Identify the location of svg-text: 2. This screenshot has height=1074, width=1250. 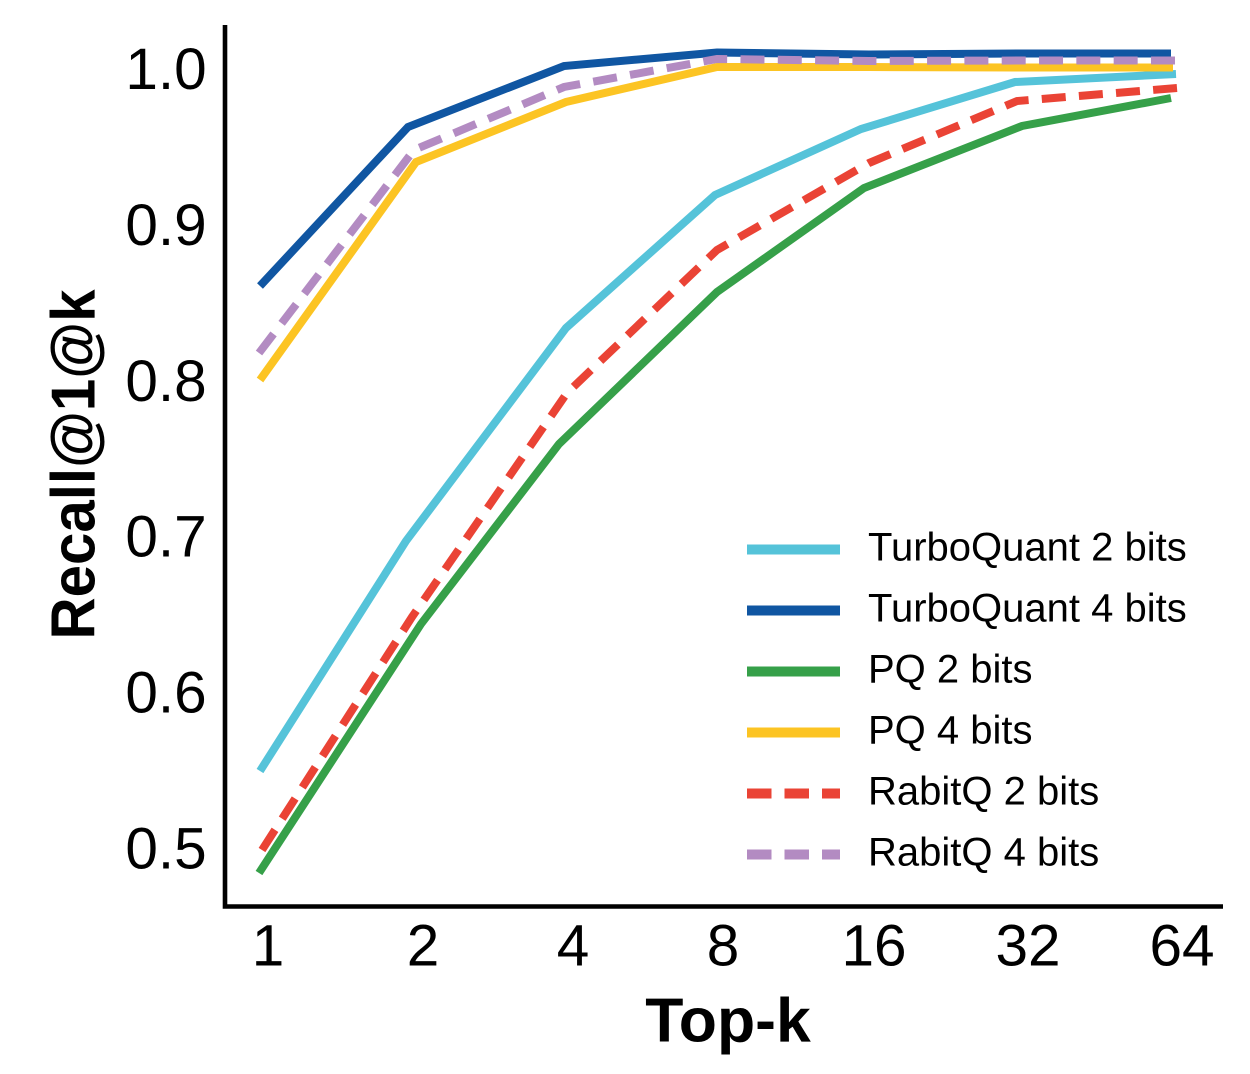
(423, 946).